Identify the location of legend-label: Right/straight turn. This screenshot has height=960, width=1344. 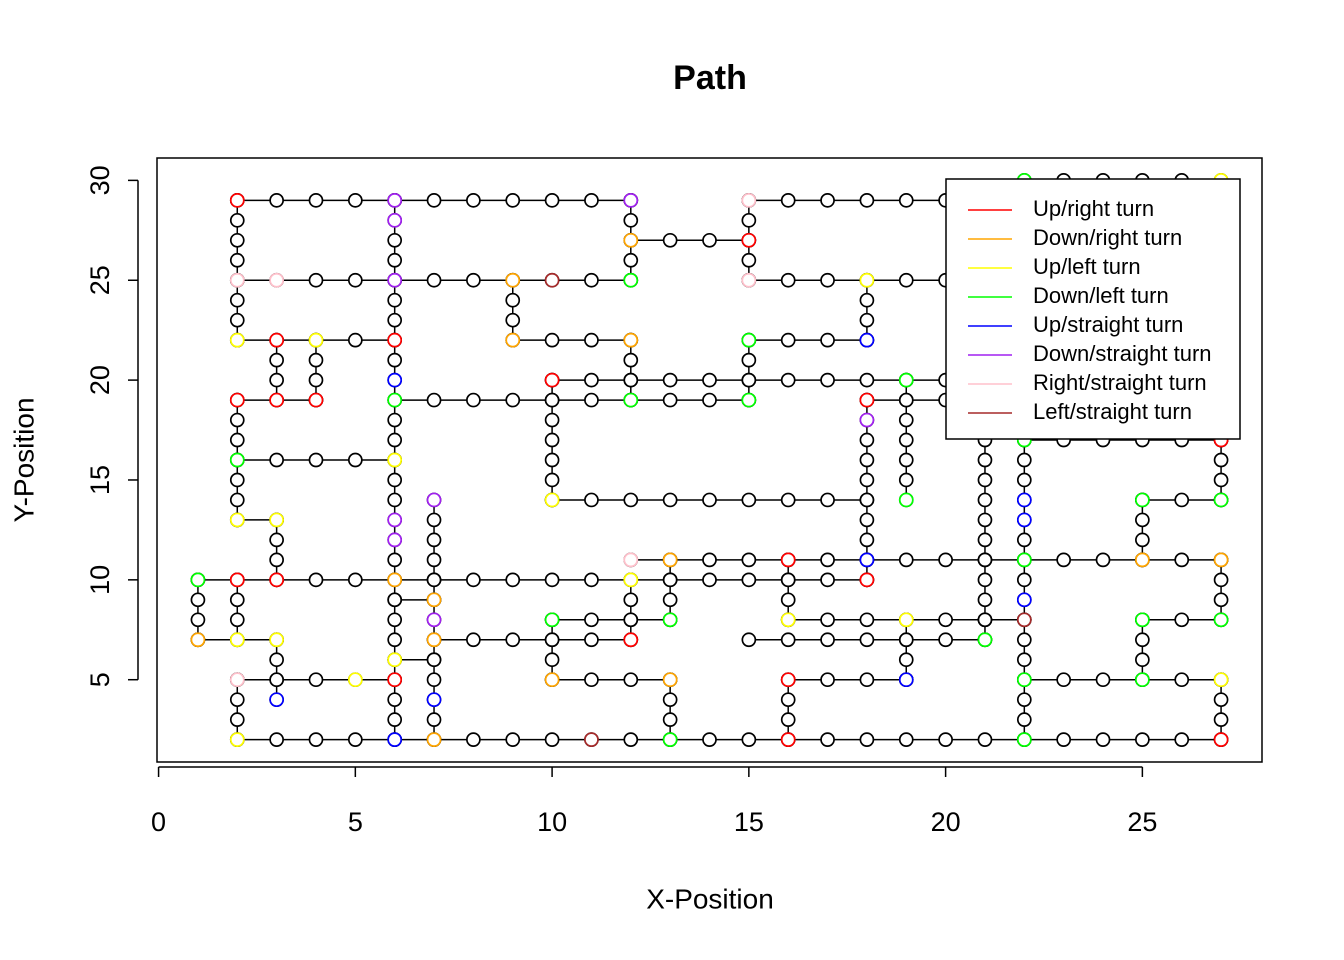
(1120, 382).